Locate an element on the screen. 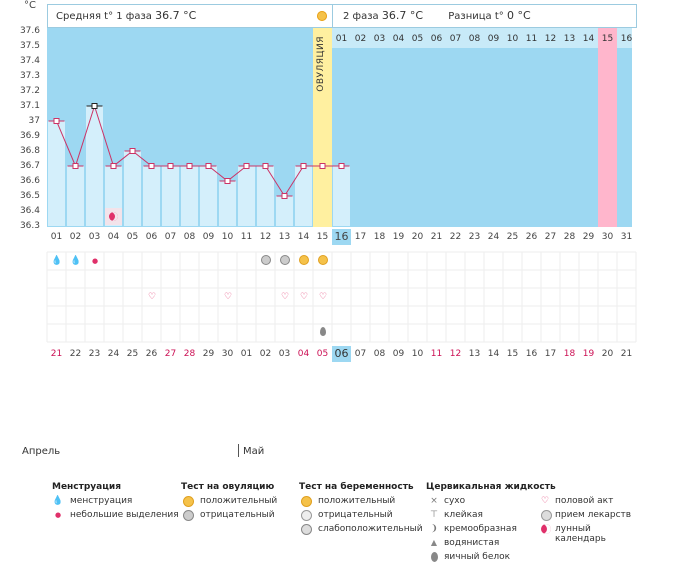 This screenshot has width=675, height=587. cycle-day: 20 is located at coordinates (417, 237).